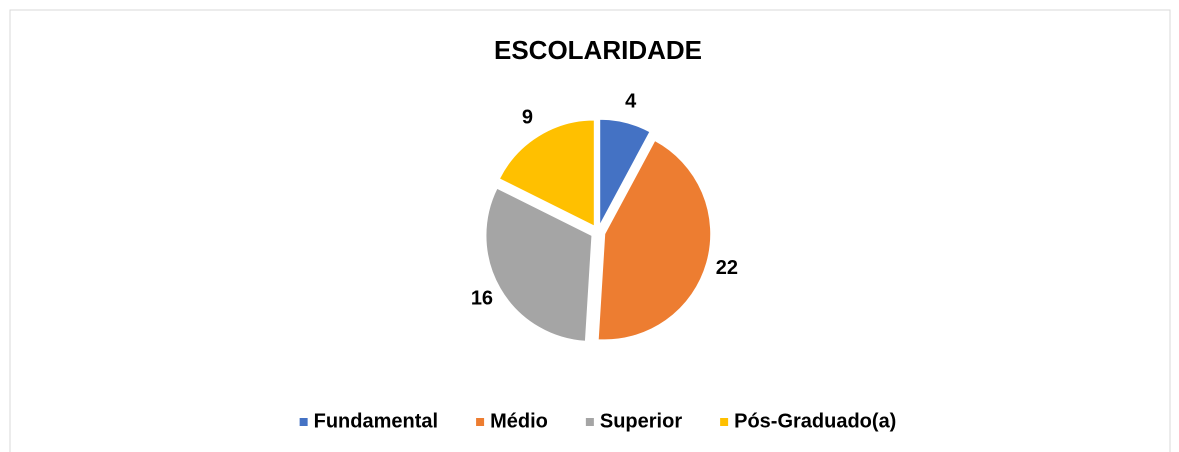  I want to click on data-label: 16, so click(482, 298).